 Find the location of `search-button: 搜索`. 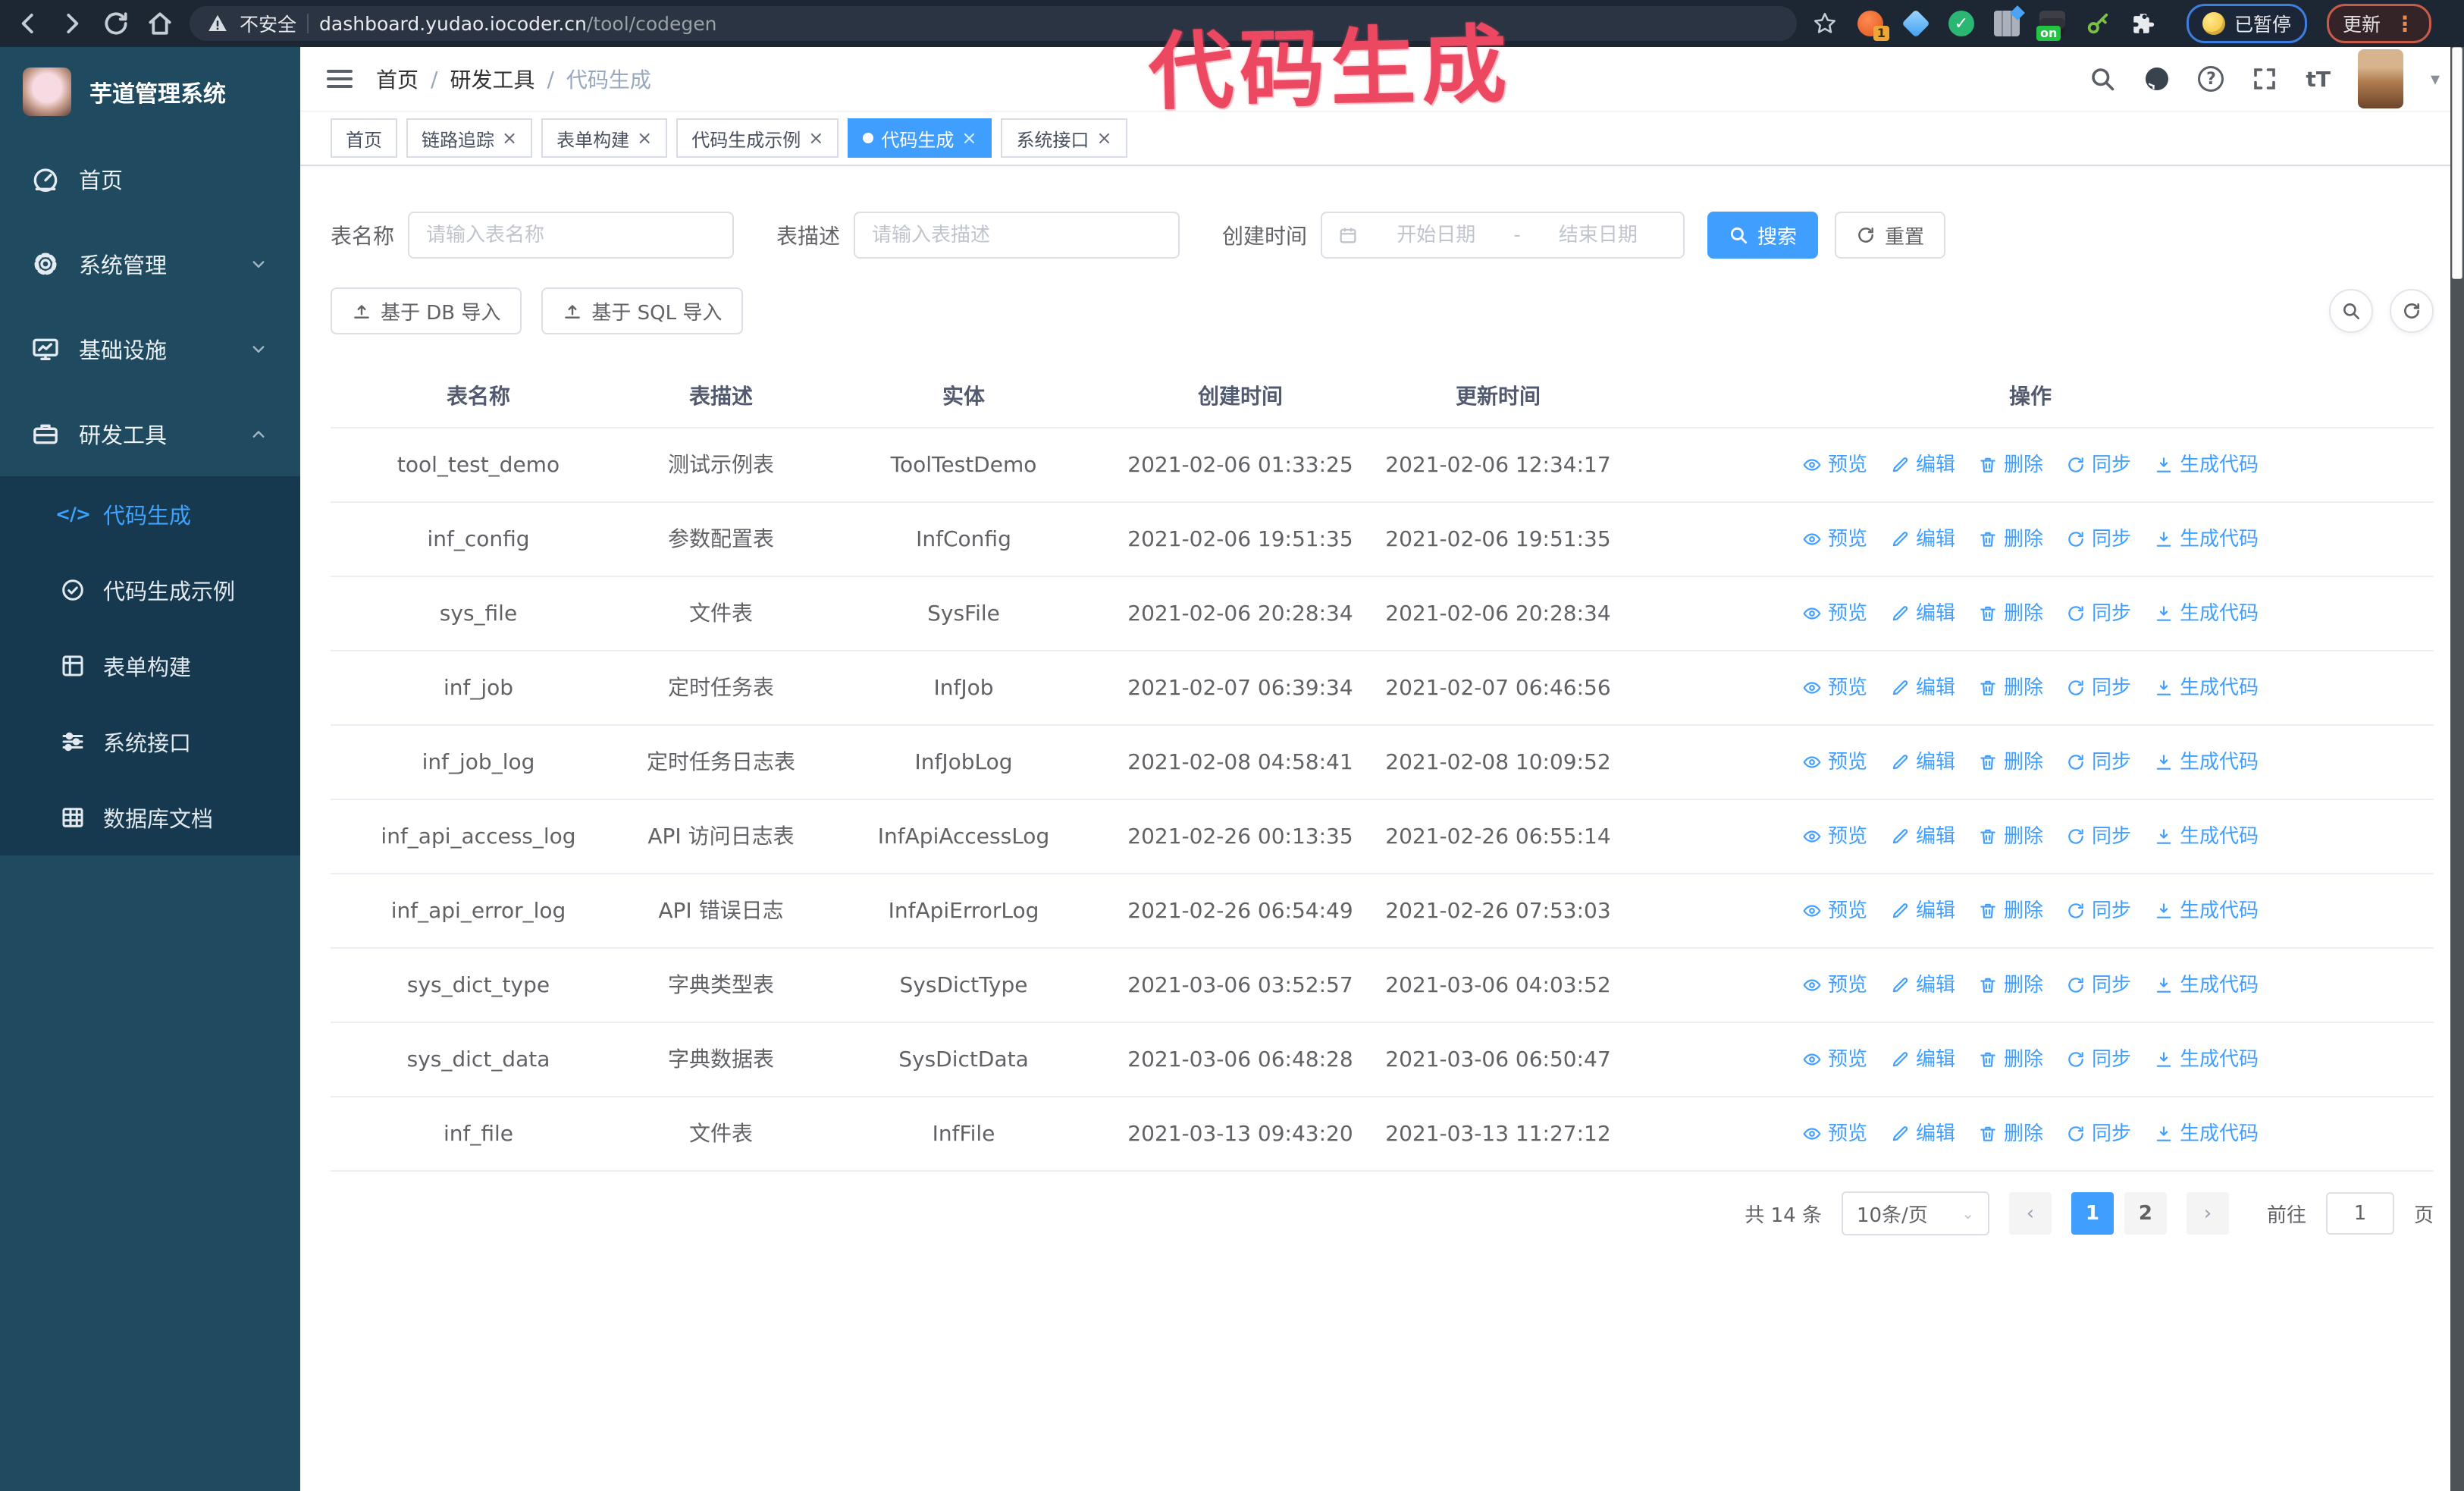

search-button: 搜索 is located at coordinates (1763, 235).